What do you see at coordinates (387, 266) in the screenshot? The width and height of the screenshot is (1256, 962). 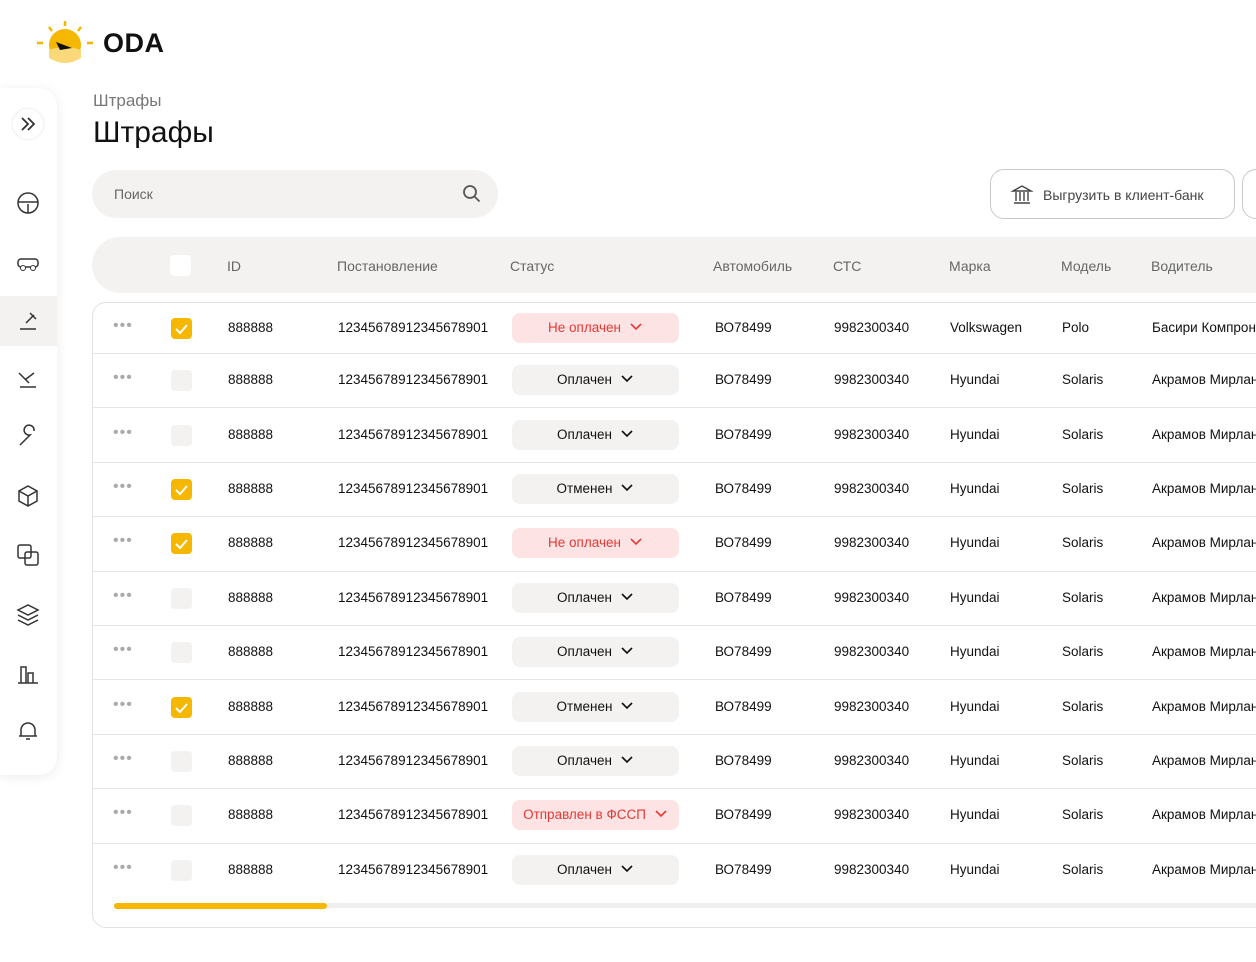 I see `column-header: Постановление` at bounding box center [387, 266].